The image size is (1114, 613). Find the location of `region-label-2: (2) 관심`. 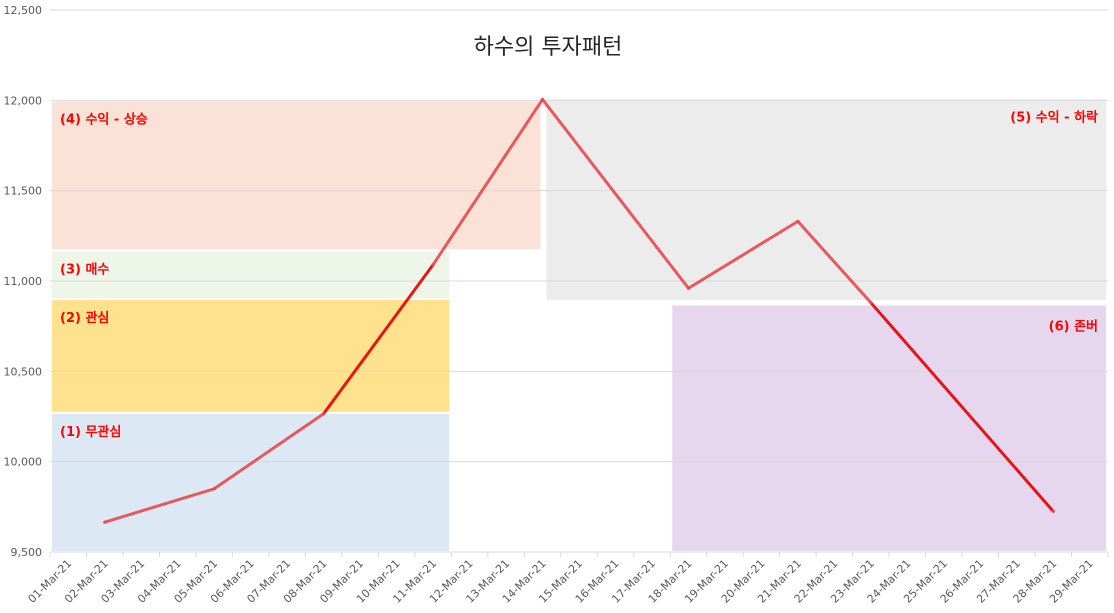

region-label-2: (2) 관심 is located at coordinates (84, 318).